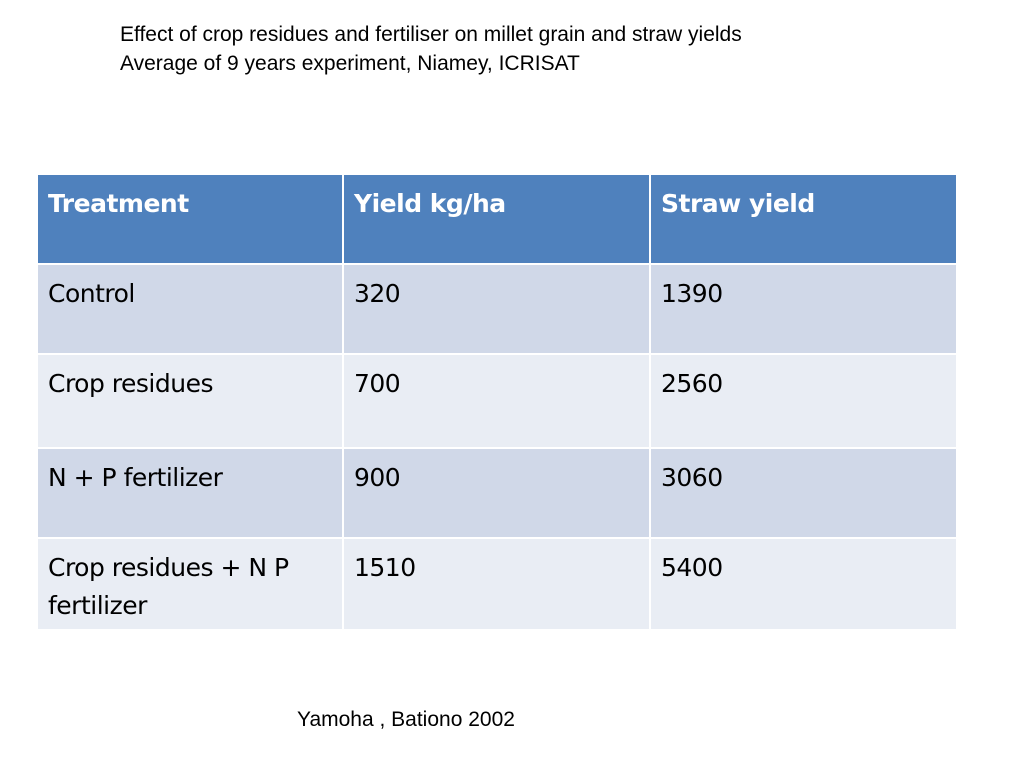 This screenshot has width=1024, height=768. I want to click on table-row: Crop residues 700 2560, so click(497, 401).